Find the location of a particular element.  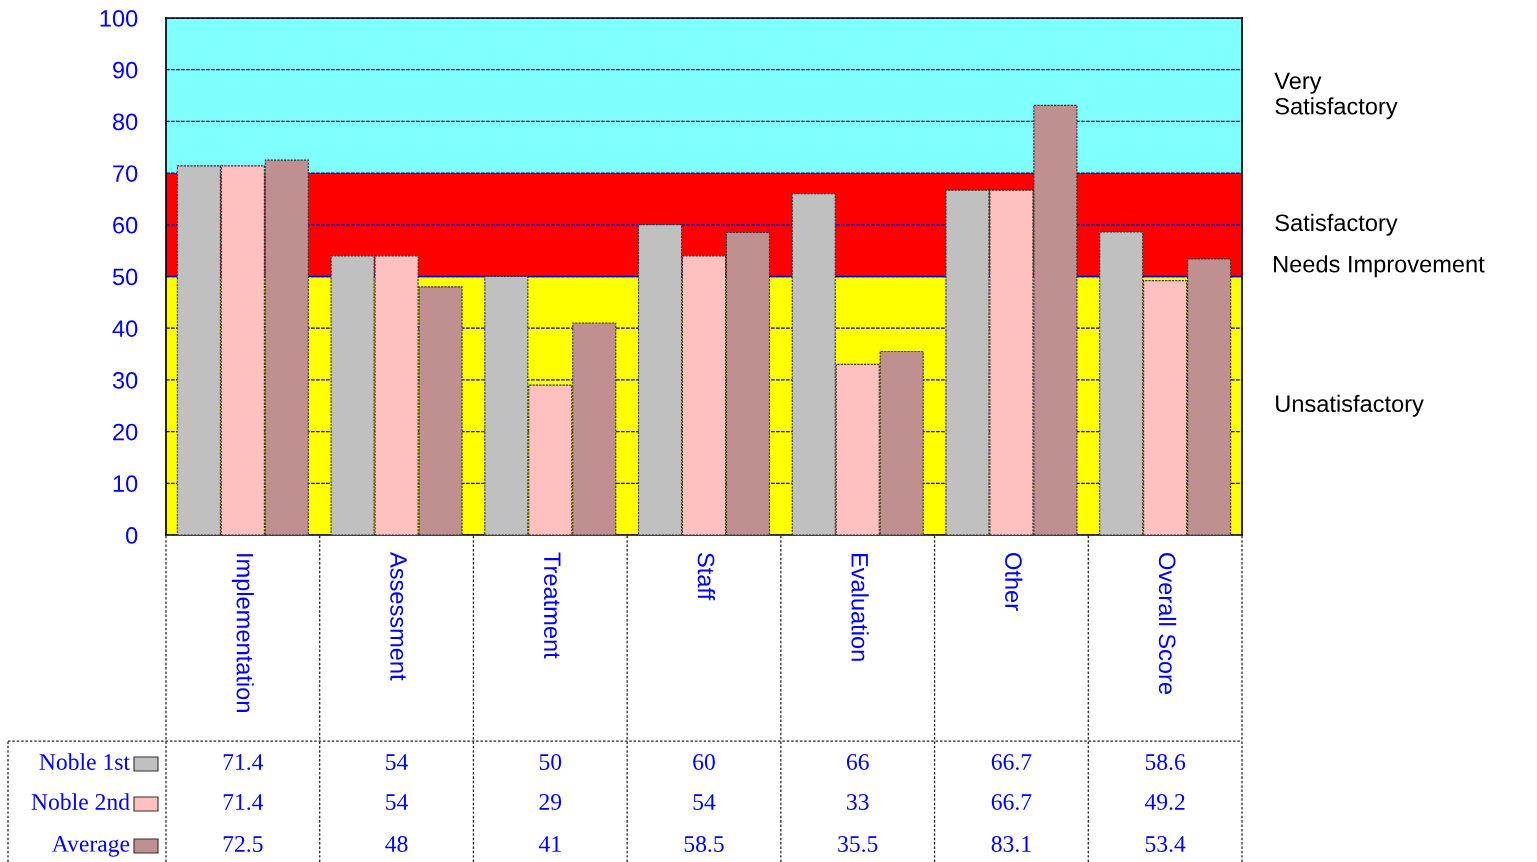

y-tick-label: 70 is located at coordinates (125, 173).